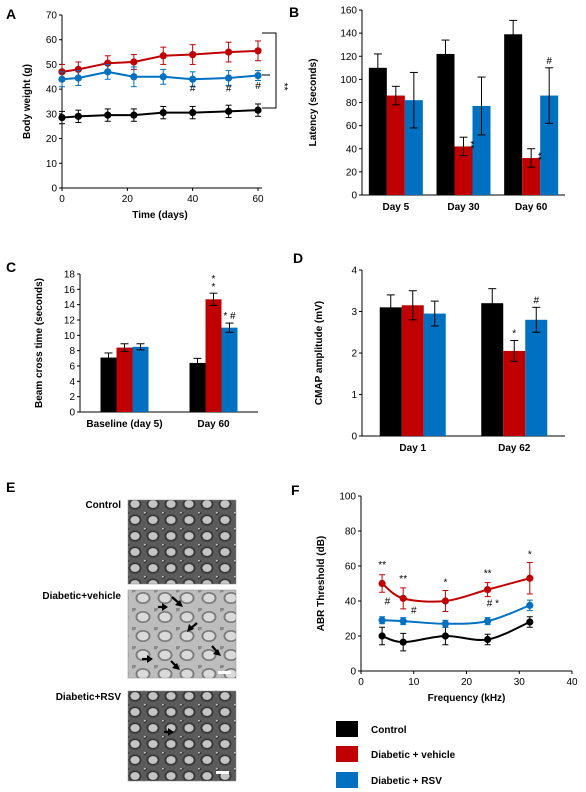 The height and width of the screenshot is (792, 586). Describe the element at coordinates (160, 61) in the screenshot. I see `series-line-diabetic-vehicle` at that location.